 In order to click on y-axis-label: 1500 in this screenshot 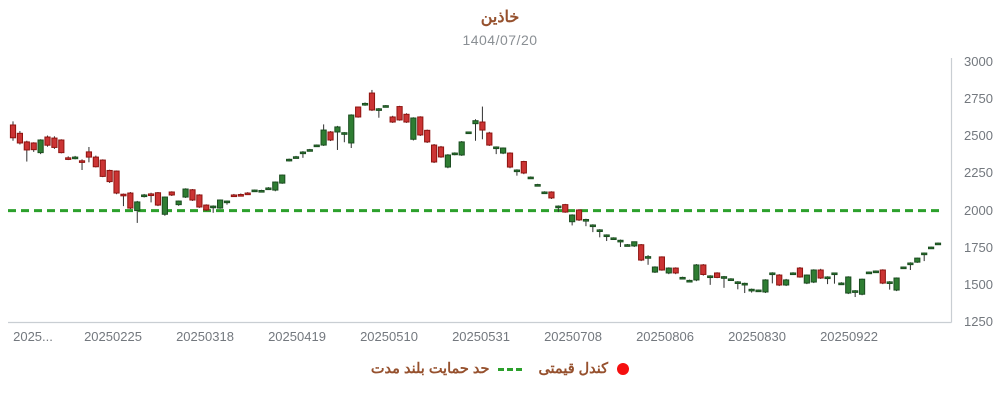, I will do `click(978, 284)`.